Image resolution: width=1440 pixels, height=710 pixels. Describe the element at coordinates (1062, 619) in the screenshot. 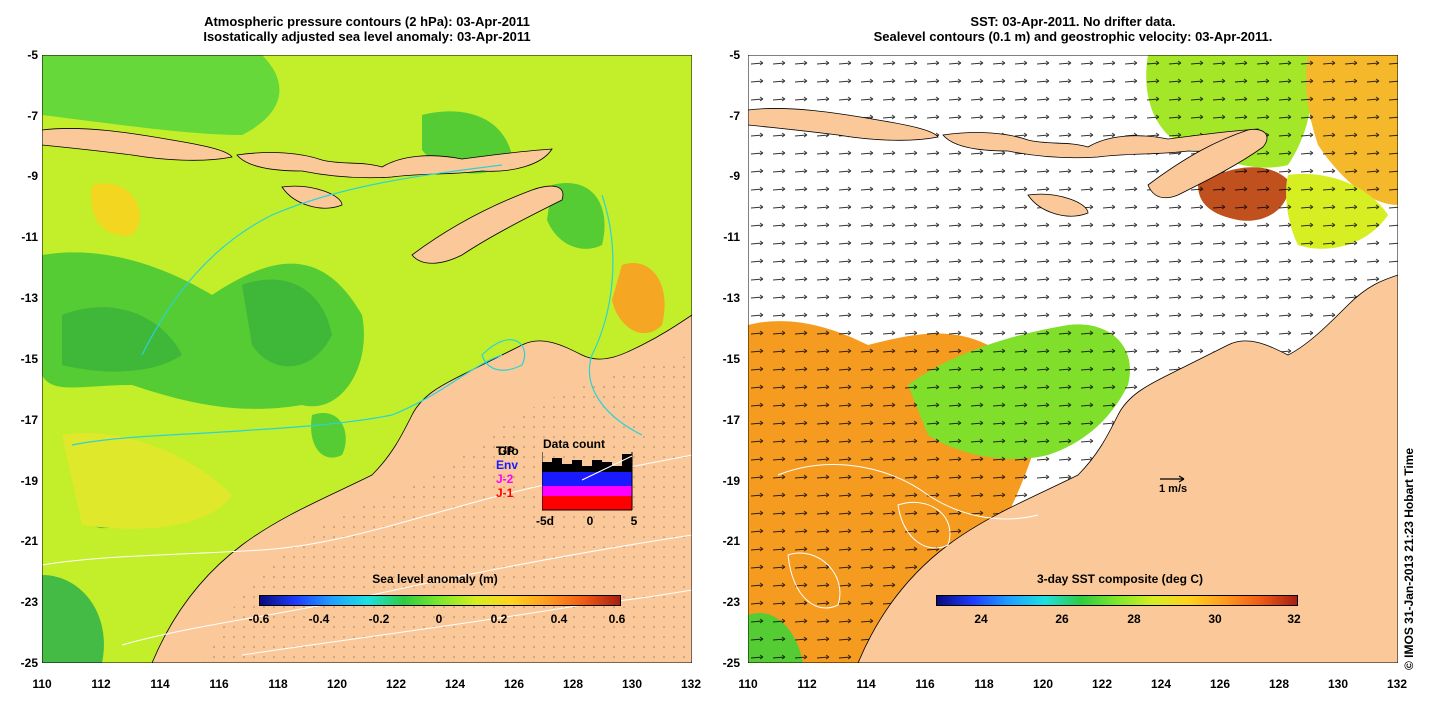

I see `colorbar-tick: 26` at that location.